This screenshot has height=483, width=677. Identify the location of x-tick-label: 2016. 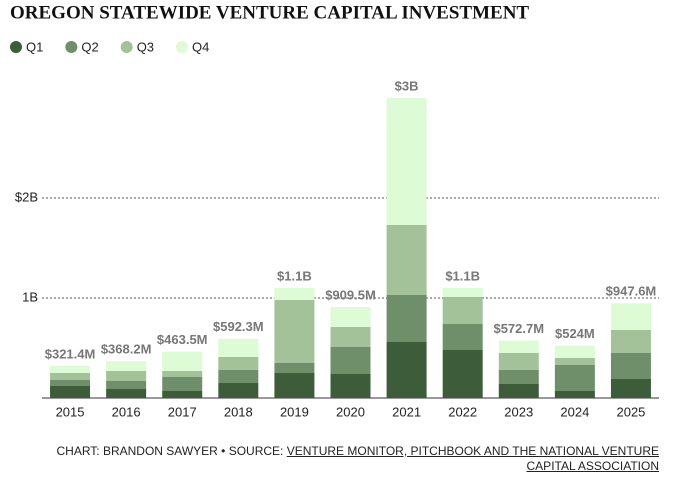
(126, 411).